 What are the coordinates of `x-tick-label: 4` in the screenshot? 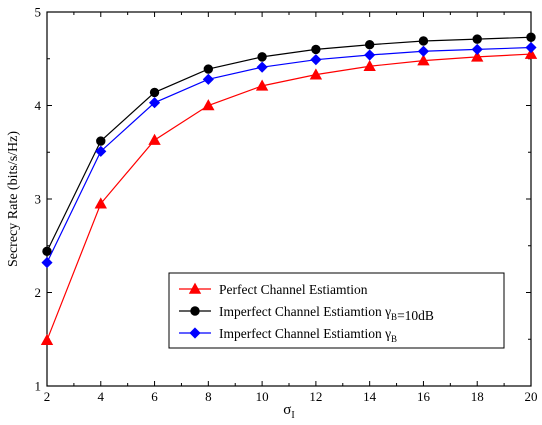 It's located at (101, 396).